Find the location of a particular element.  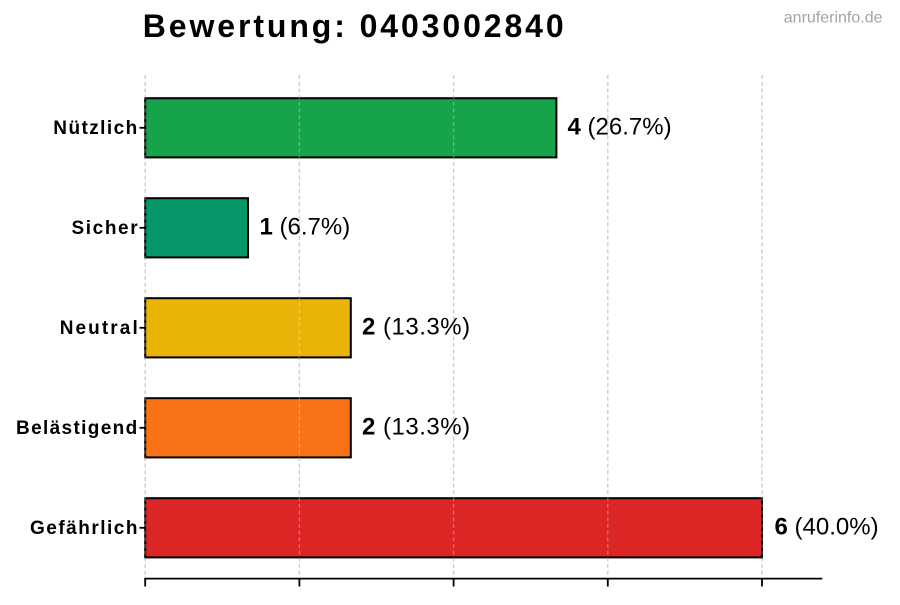

svg-text: Neutral is located at coordinates (100, 328).